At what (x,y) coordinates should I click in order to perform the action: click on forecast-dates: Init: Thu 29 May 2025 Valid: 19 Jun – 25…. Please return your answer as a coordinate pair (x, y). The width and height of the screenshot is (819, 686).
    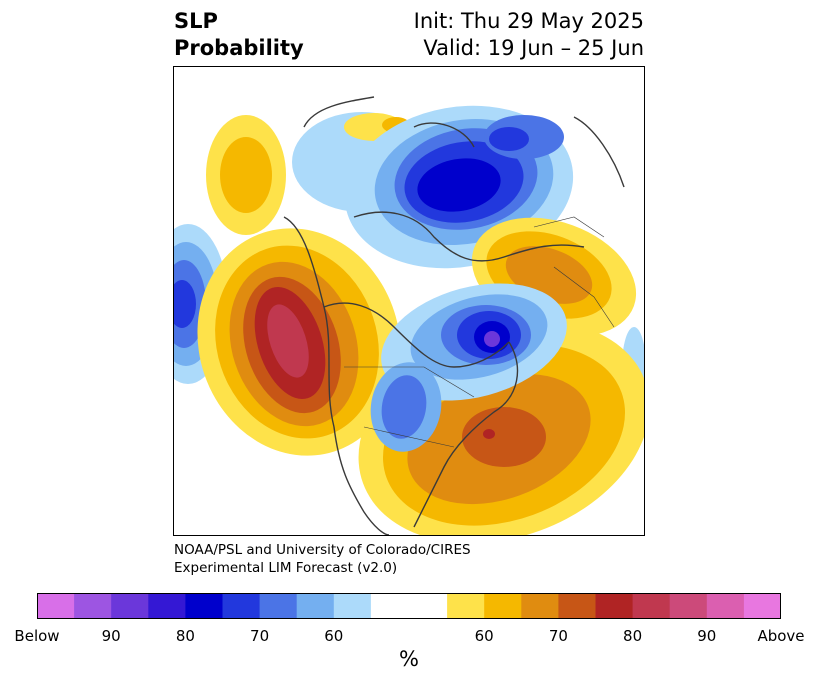
    Looking at the image, I should click on (529, 35).